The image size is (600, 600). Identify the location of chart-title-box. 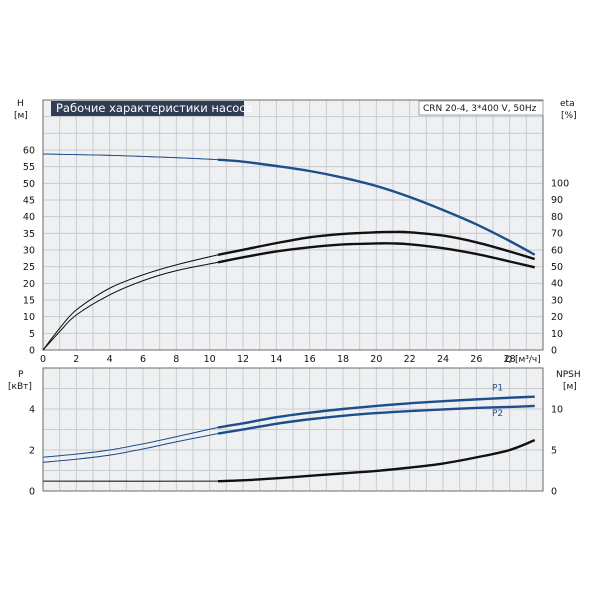
(147, 108).